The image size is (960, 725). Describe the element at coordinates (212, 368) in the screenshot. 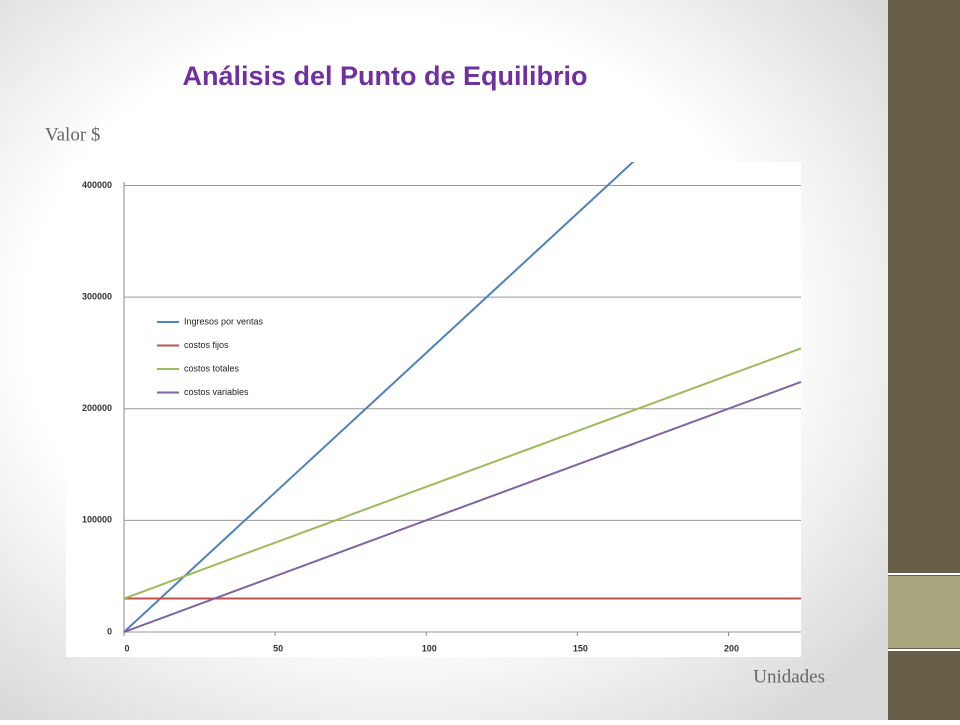

I see `legend-label: costos totales` at that location.